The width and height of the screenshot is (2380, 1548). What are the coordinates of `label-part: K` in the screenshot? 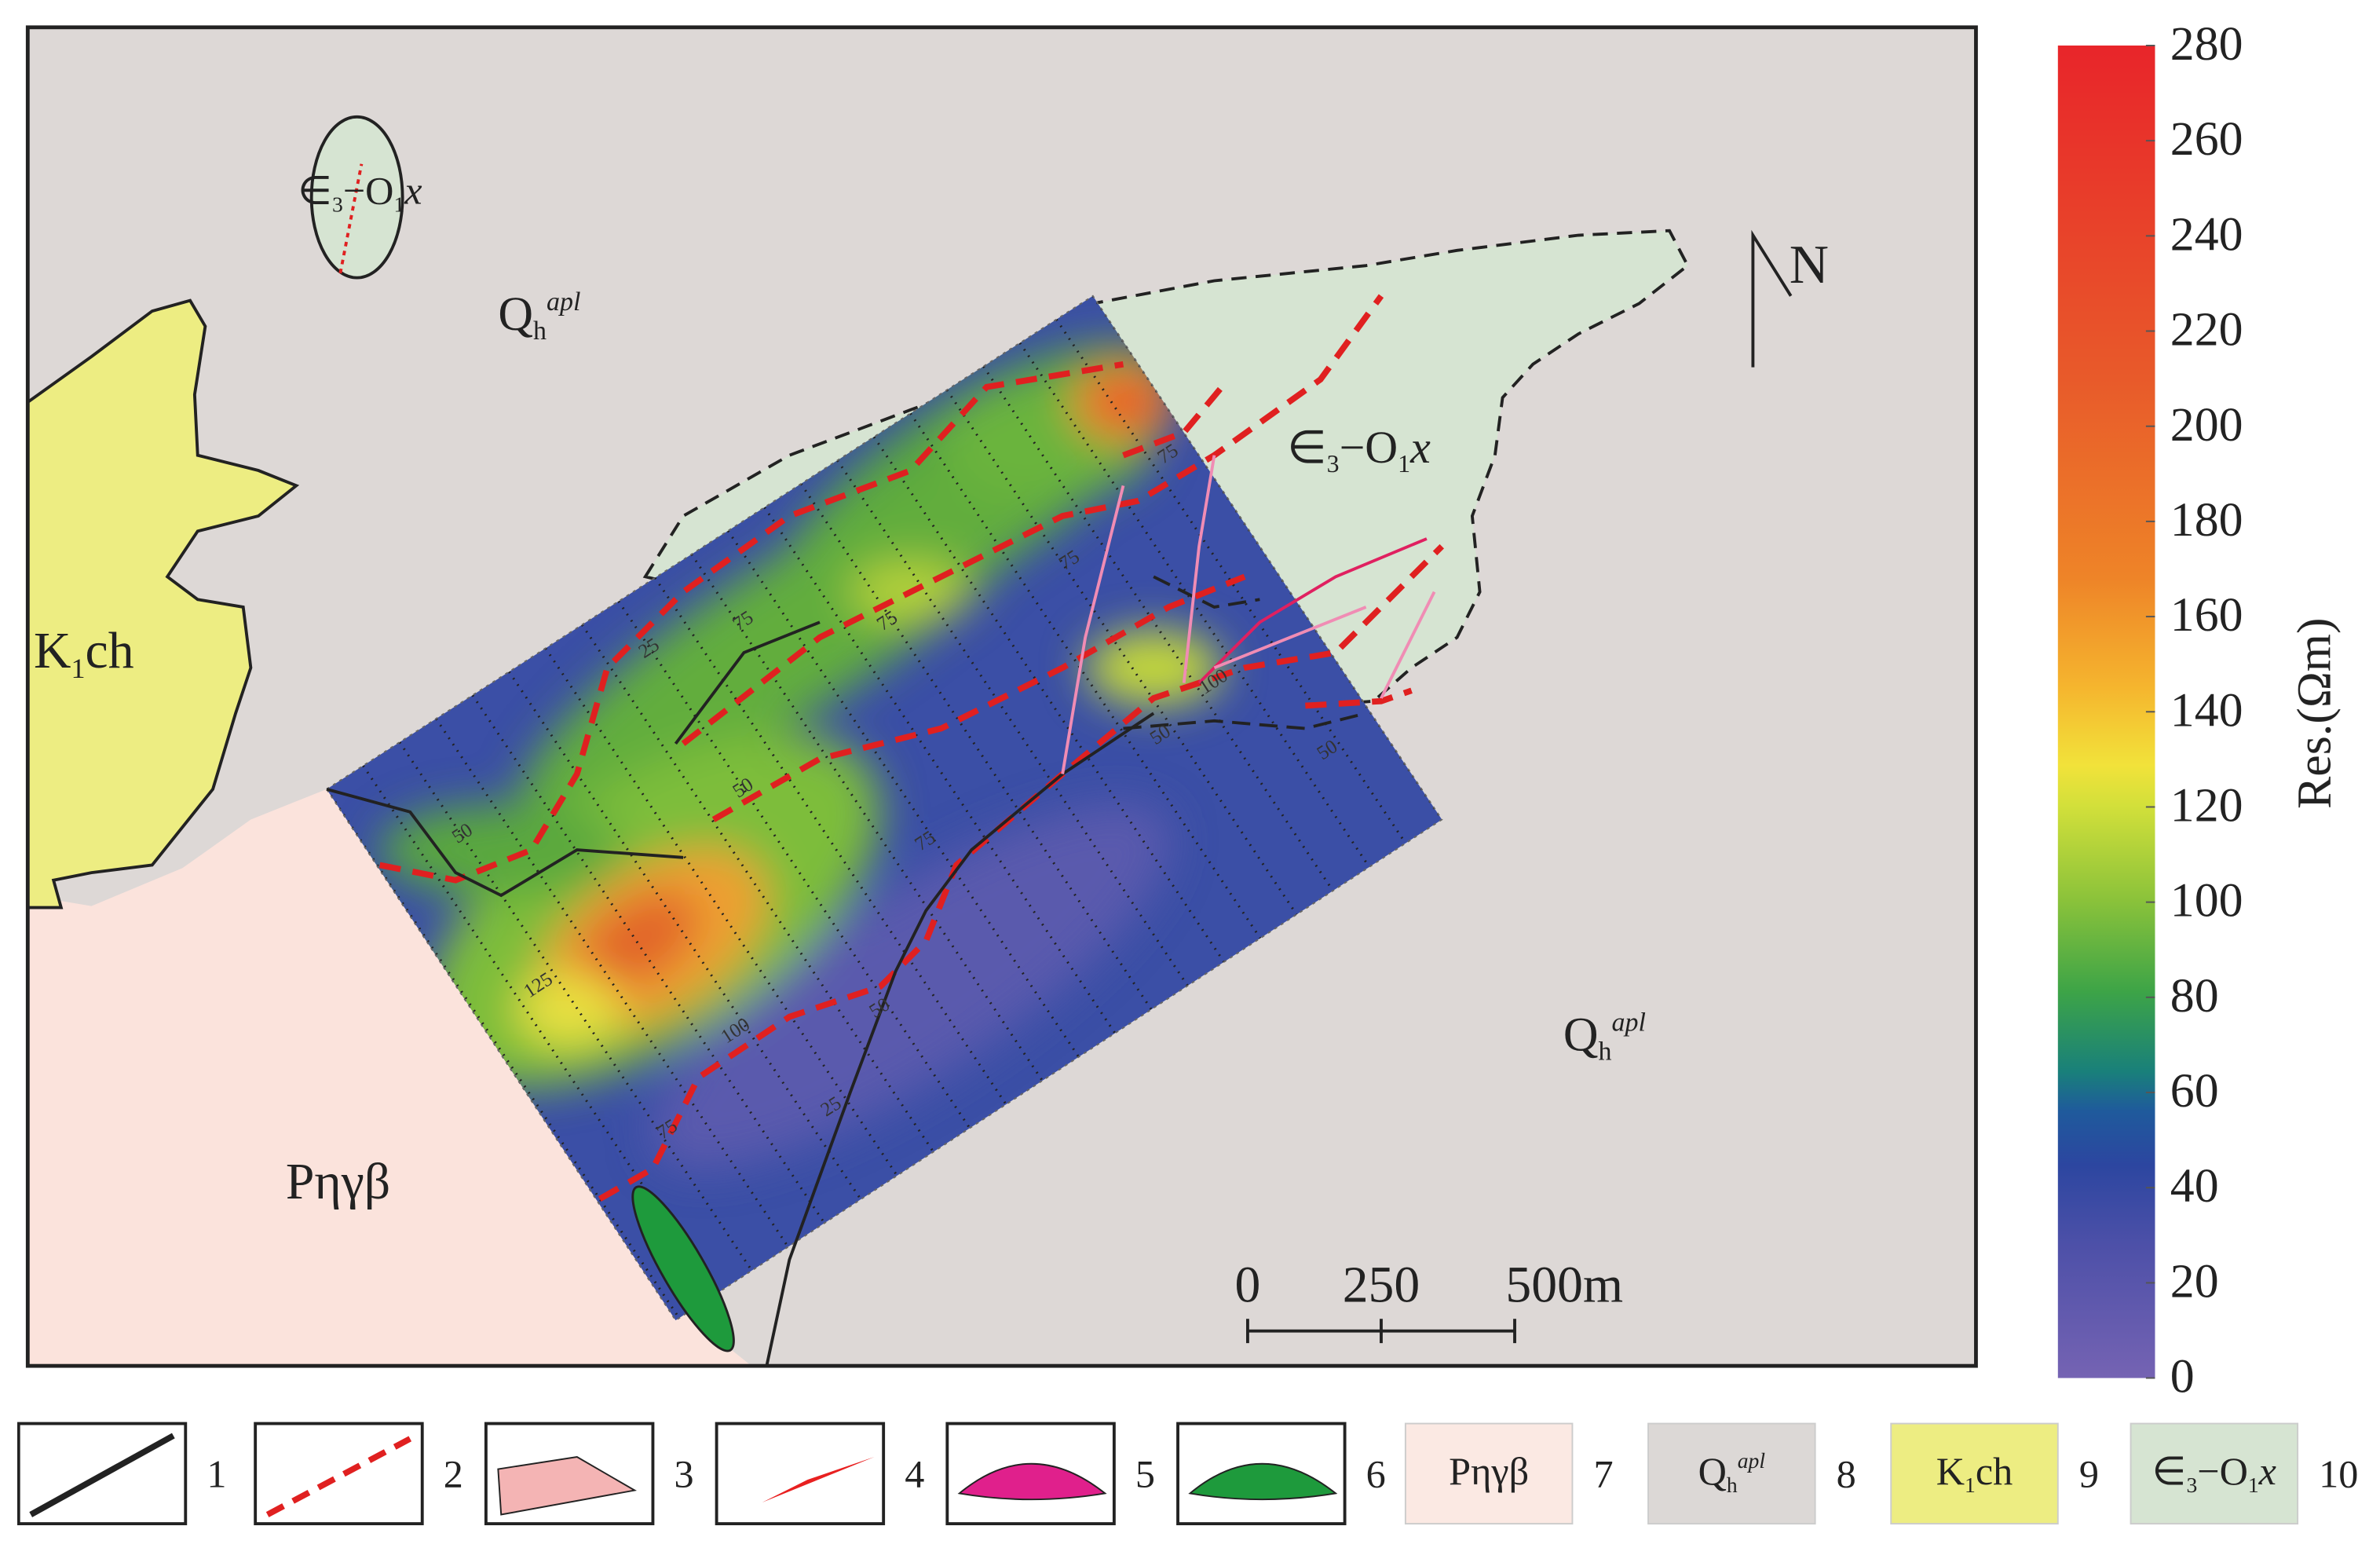 It's located at (52, 650).